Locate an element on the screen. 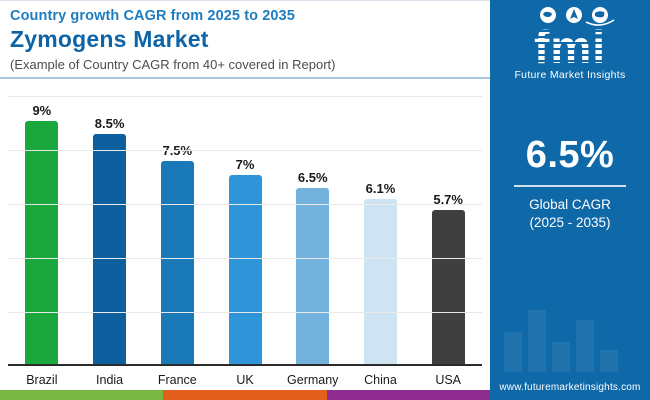  stat-value: 6.5% is located at coordinates (570, 155).